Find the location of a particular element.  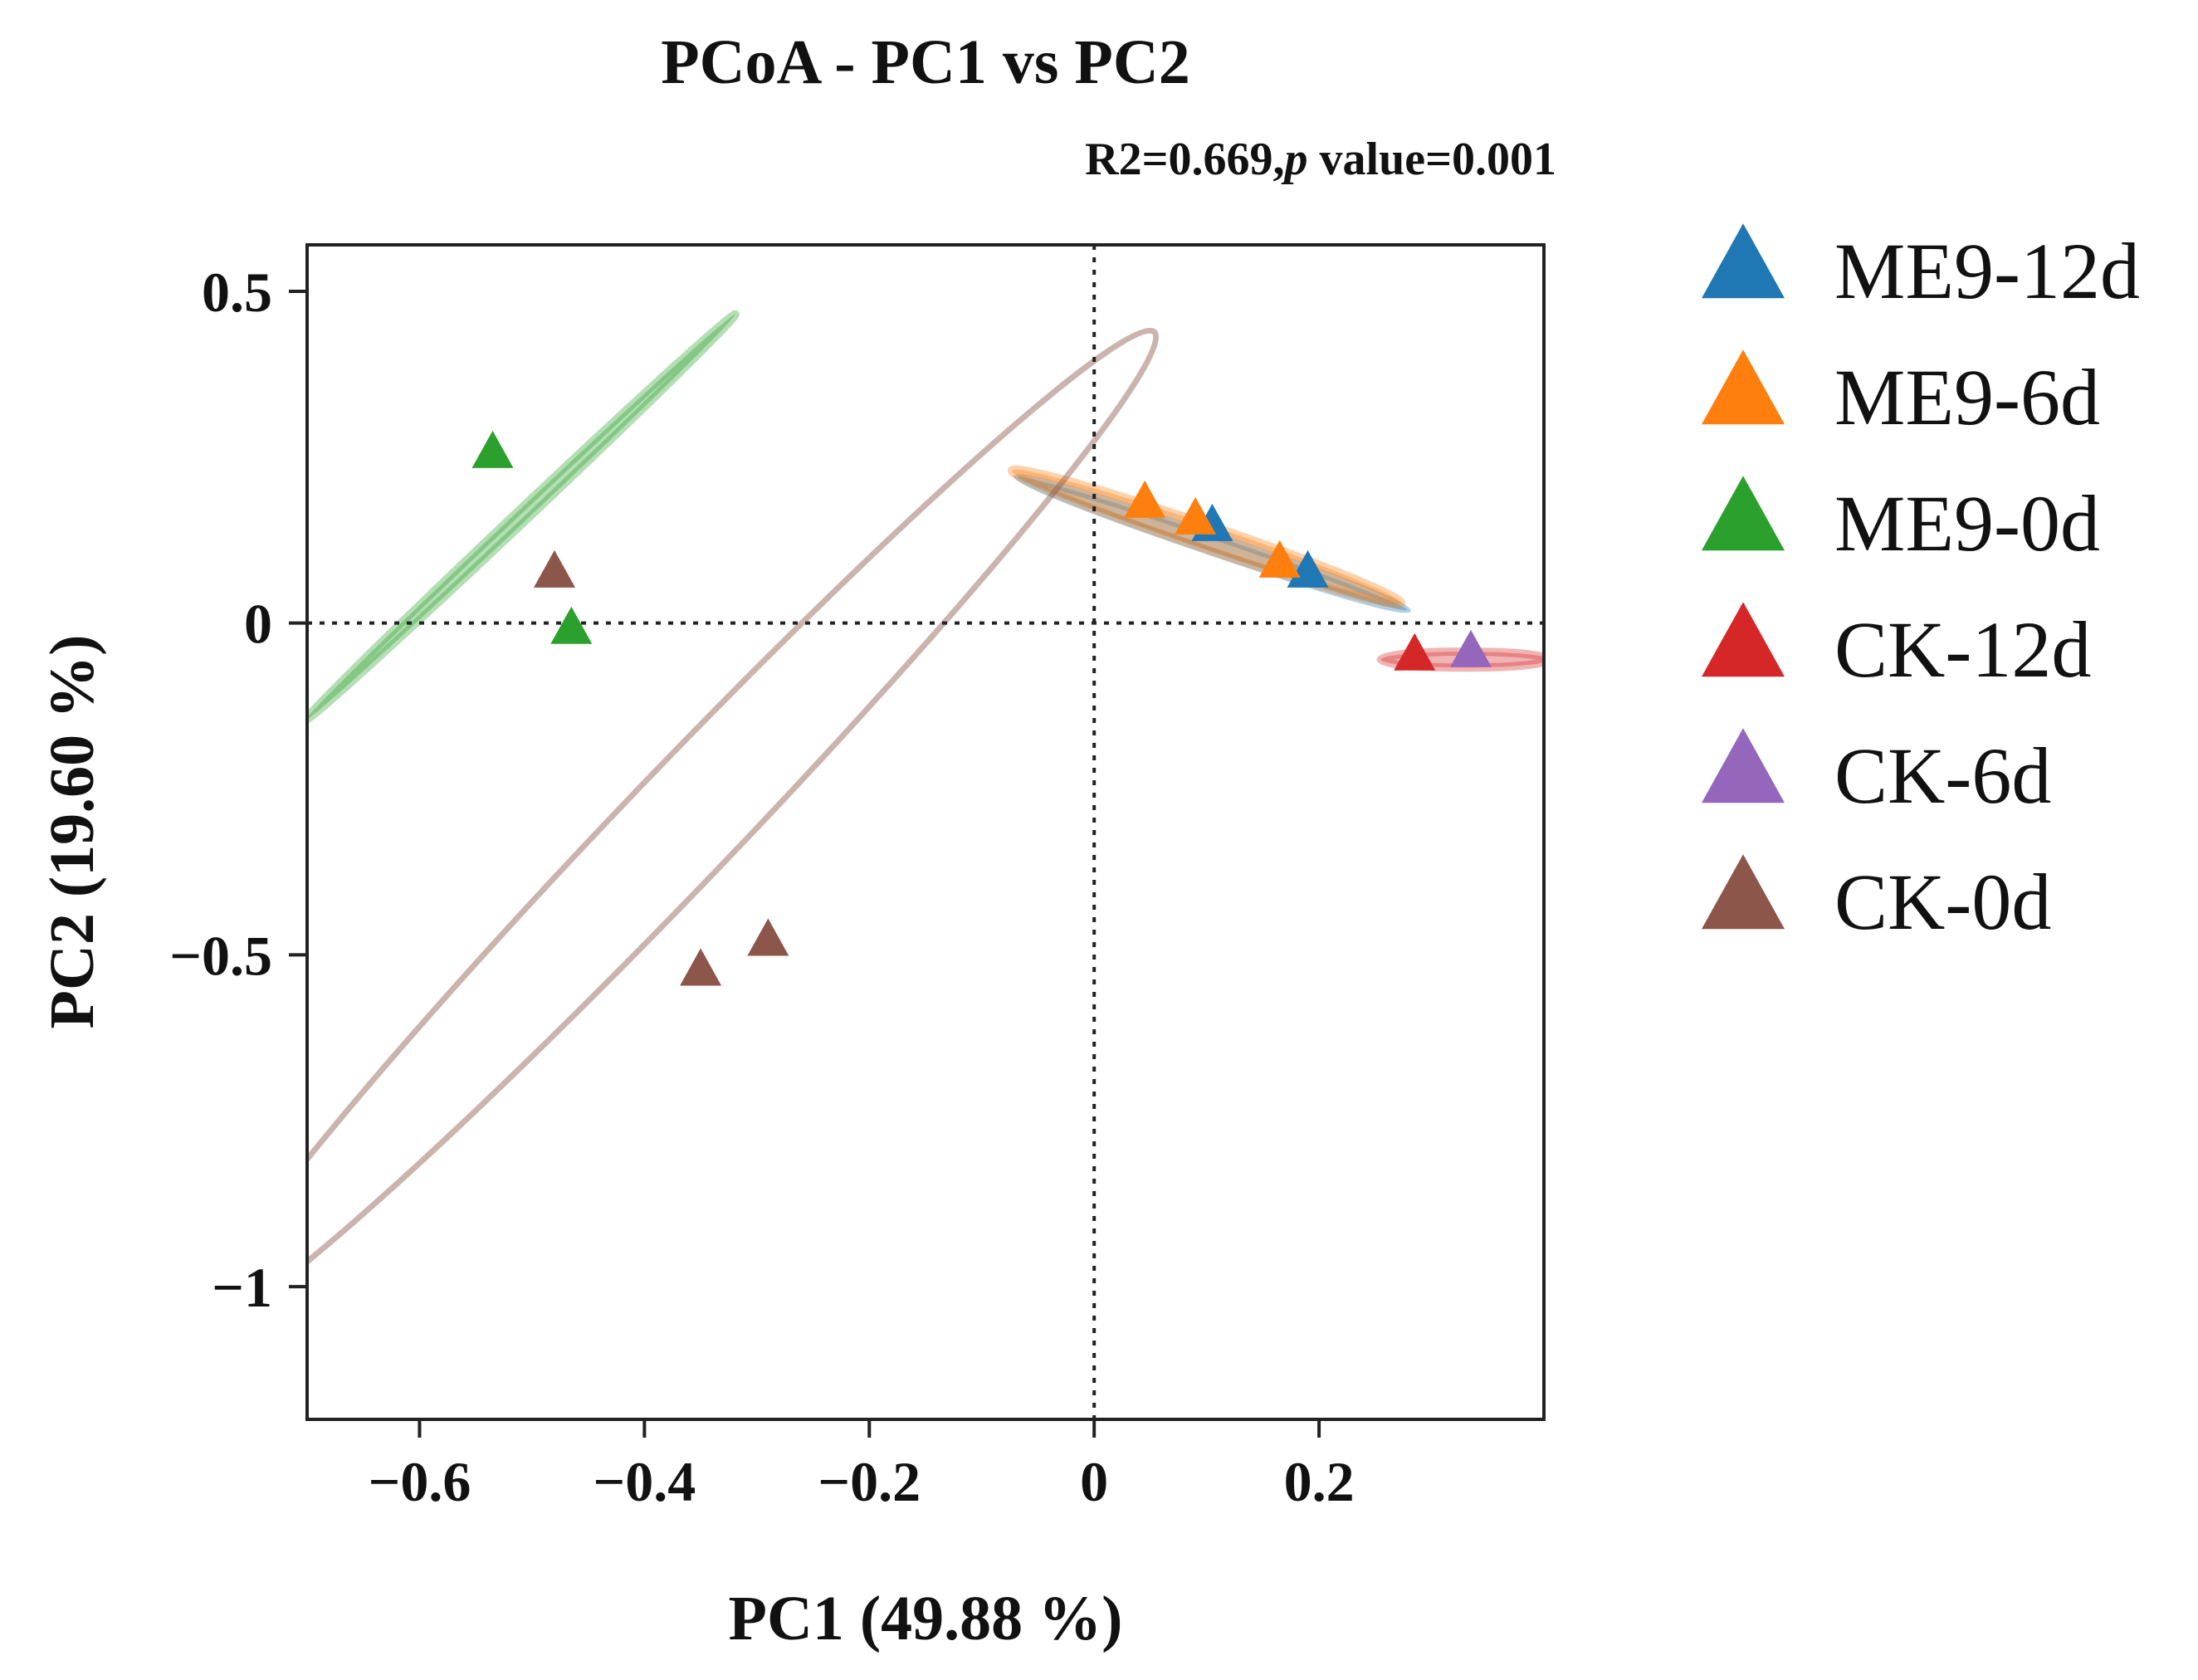

y-tick-label: 0.5 is located at coordinates (237, 292).